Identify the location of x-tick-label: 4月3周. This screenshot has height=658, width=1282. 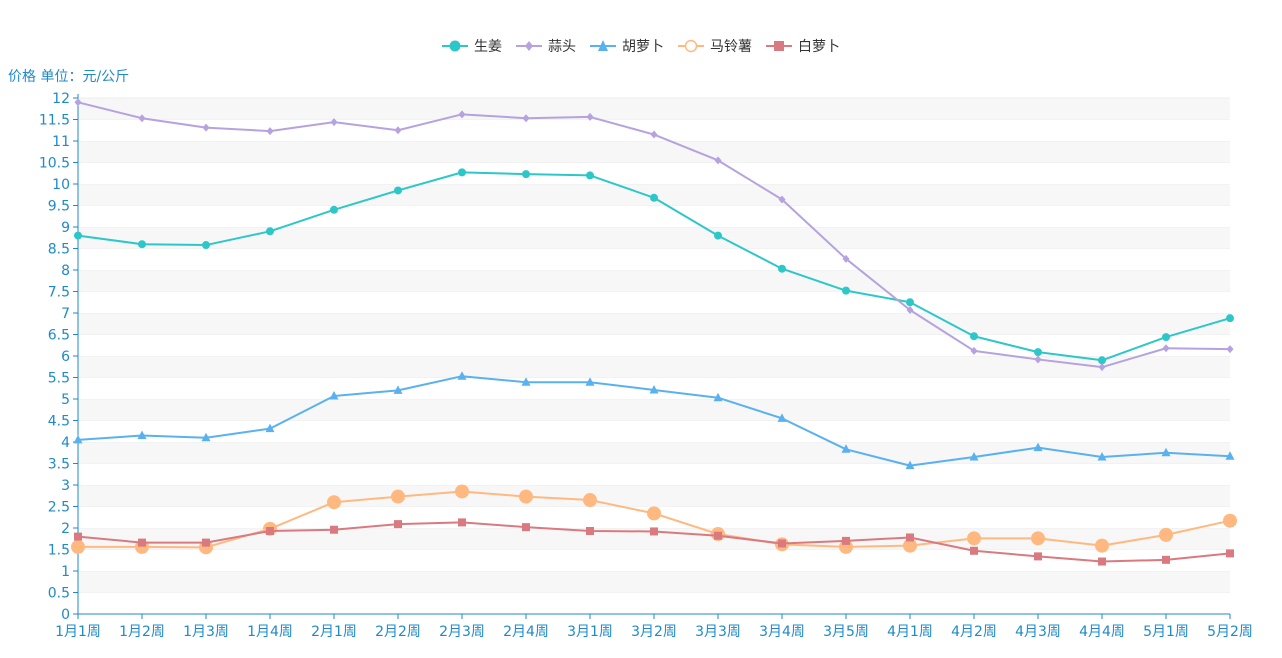
(1038, 632).